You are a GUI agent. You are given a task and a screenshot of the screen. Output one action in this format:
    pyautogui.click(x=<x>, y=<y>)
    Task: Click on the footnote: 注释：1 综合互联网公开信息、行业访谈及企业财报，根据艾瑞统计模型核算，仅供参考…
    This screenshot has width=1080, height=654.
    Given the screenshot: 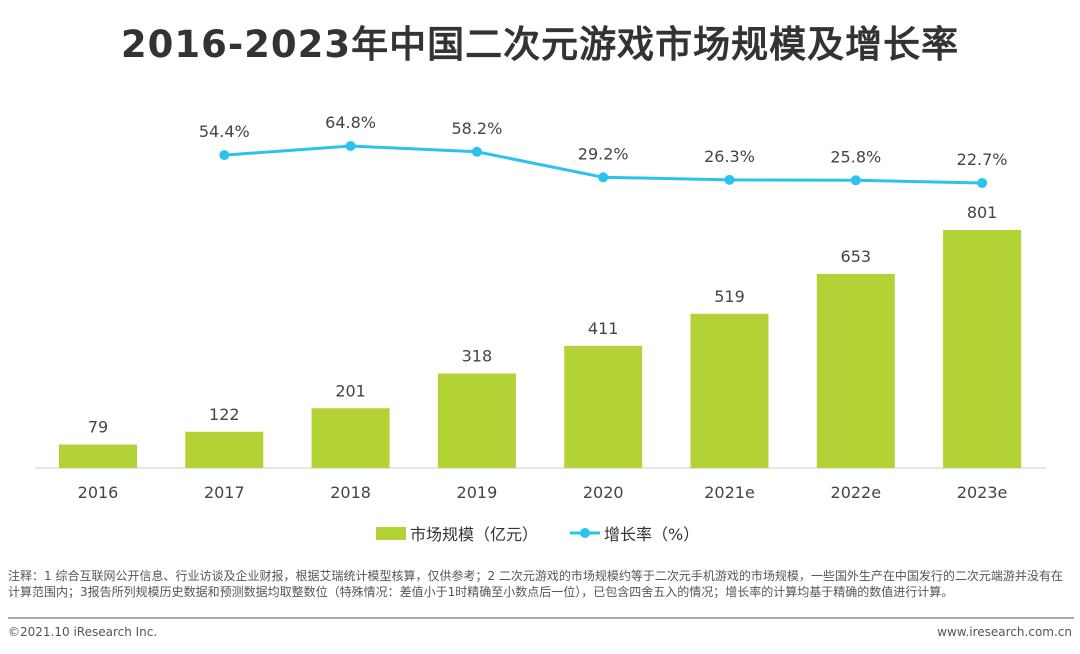 What is the action you would take?
    pyautogui.click(x=535, y=584)
    